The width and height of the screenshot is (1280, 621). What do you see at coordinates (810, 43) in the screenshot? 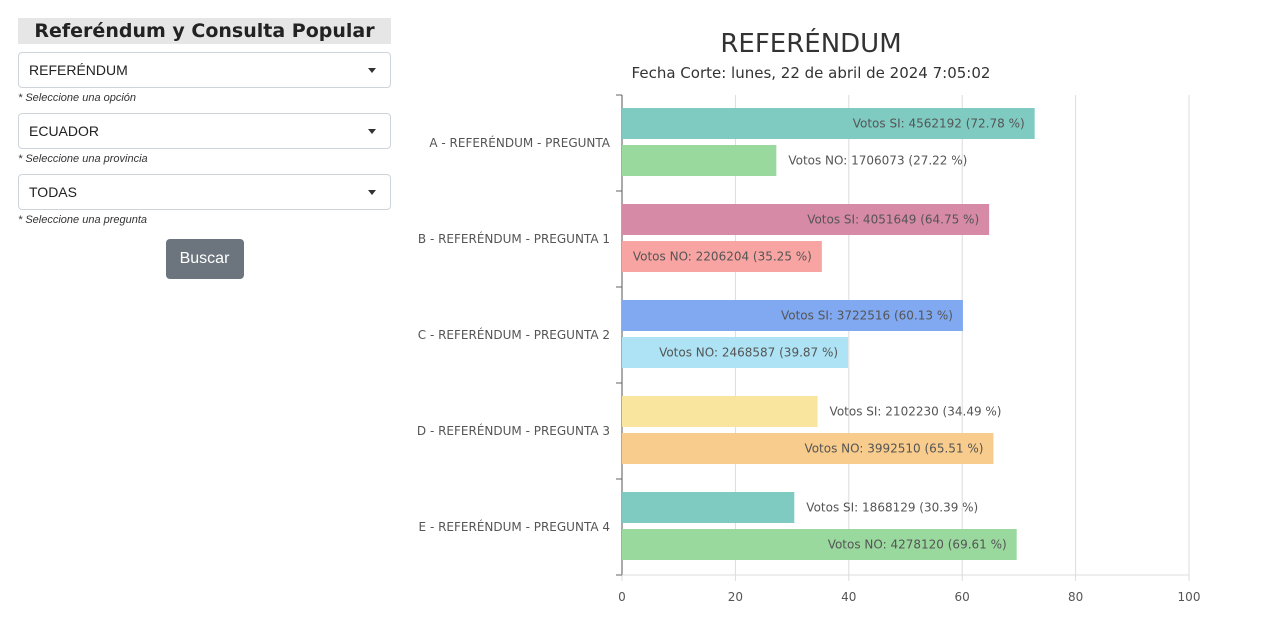
I see `chart-title: REFERÉNDUM` at bounding box center [810, 43].